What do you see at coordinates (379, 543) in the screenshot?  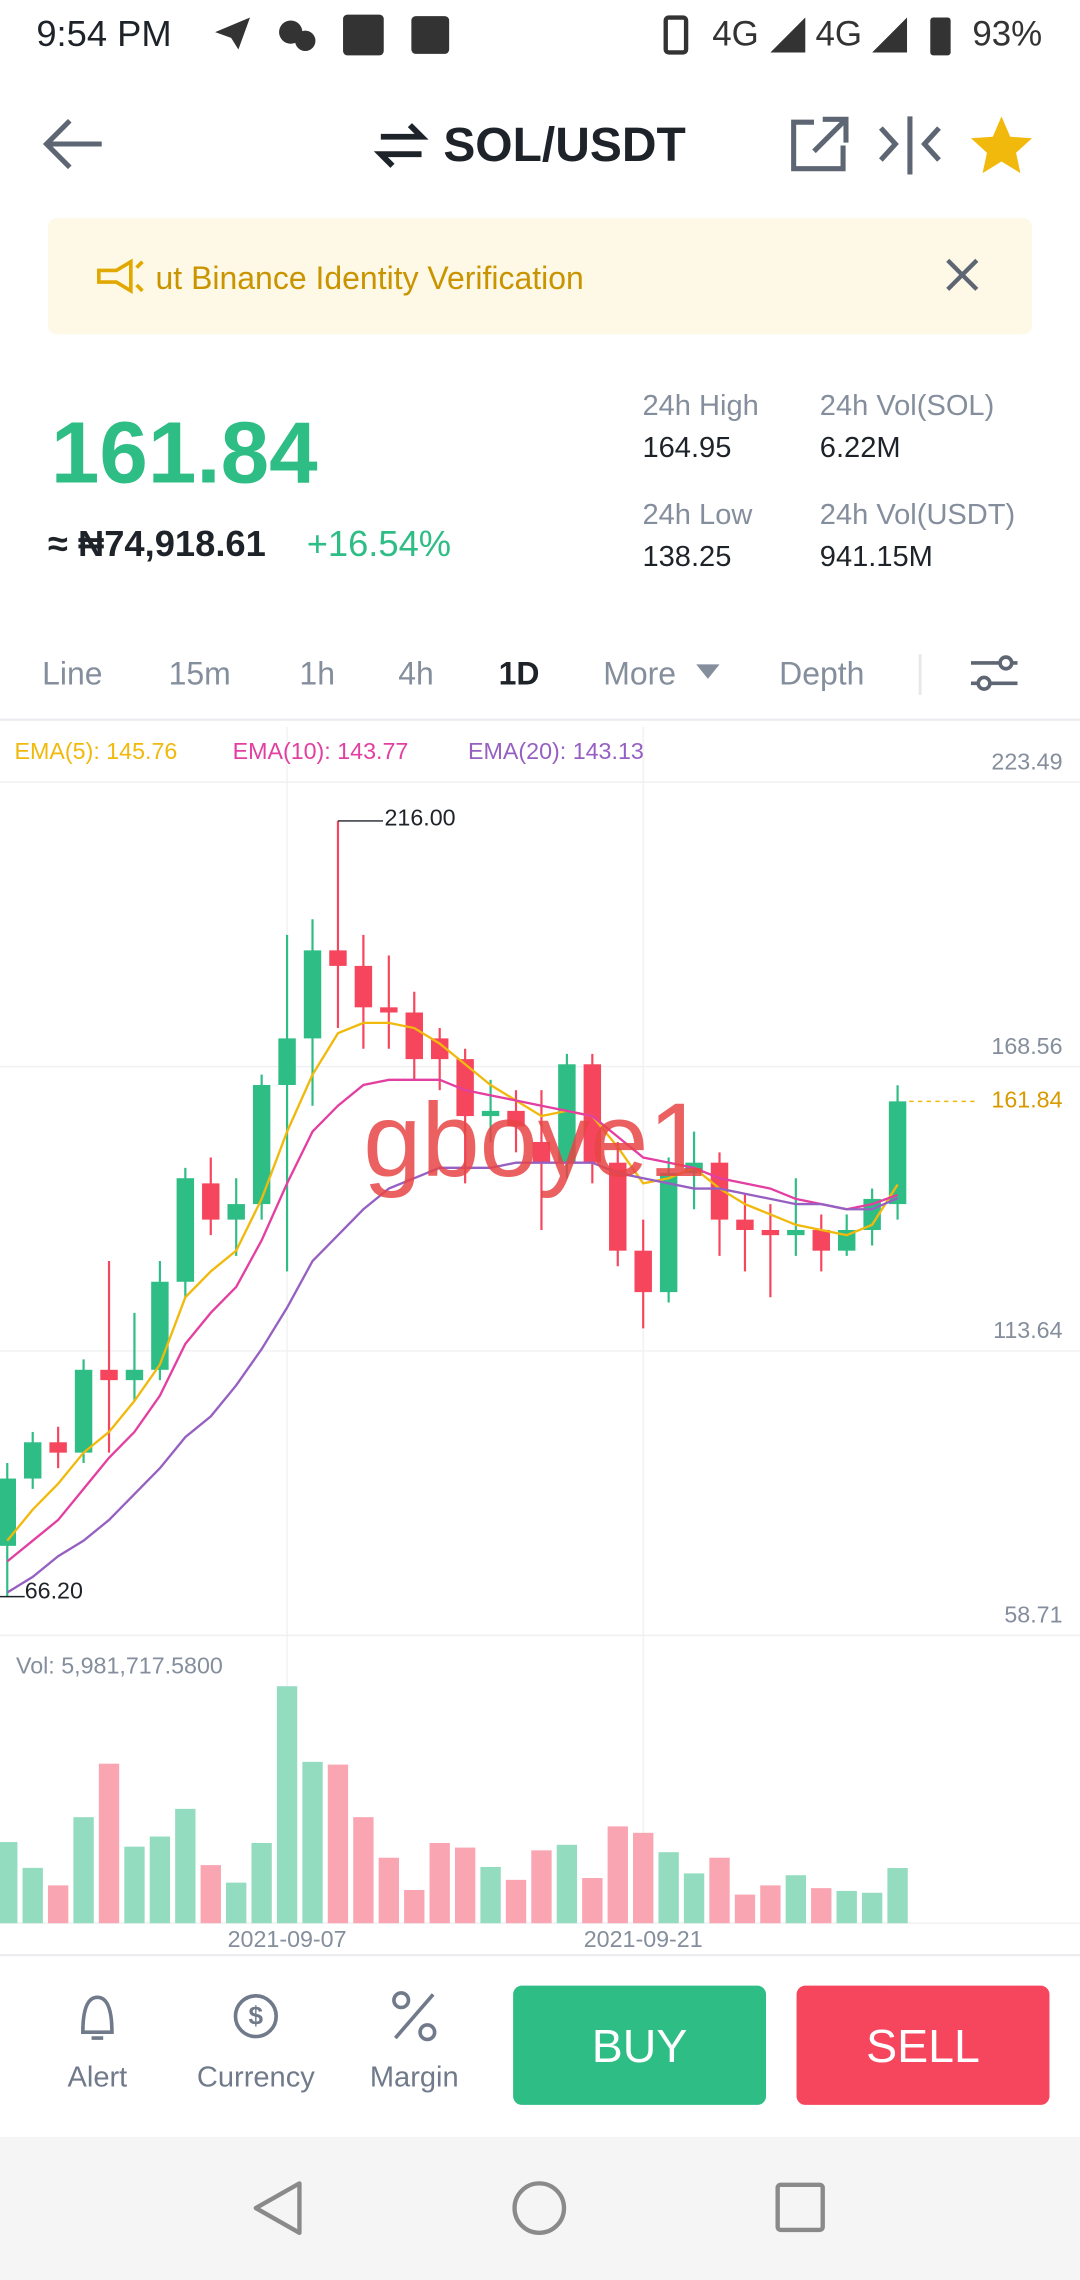 I see `price-change: +16.54%` at bounding box center [379, 543].